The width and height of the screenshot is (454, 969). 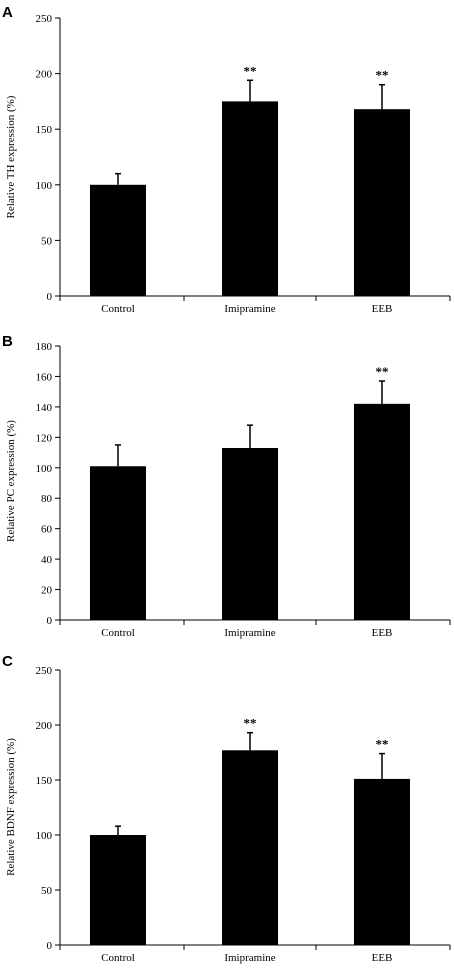 What do you see at coordinates (7, 341) in the screenshot?
I see `panel-letter: B` at bounding box center [7, 341].